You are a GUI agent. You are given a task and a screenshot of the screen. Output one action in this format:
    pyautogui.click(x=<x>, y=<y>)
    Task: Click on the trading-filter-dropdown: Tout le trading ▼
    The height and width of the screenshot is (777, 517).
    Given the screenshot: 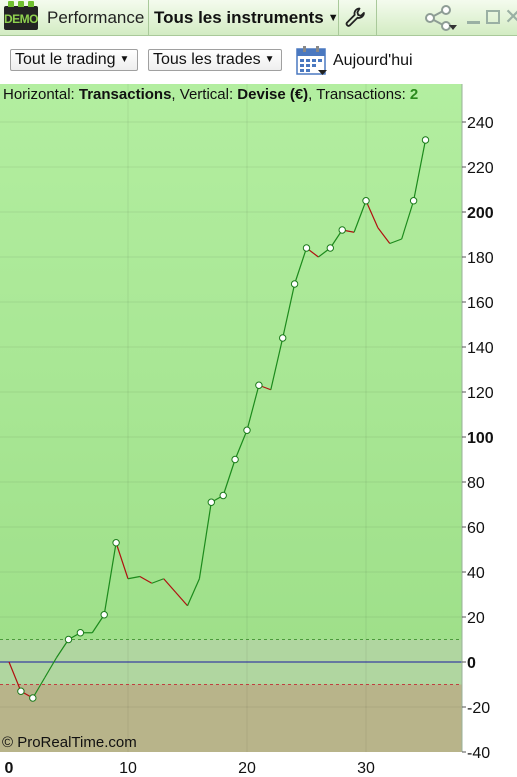 What is the action you would take?
    pyautogui.click(x=74, y=60)
    